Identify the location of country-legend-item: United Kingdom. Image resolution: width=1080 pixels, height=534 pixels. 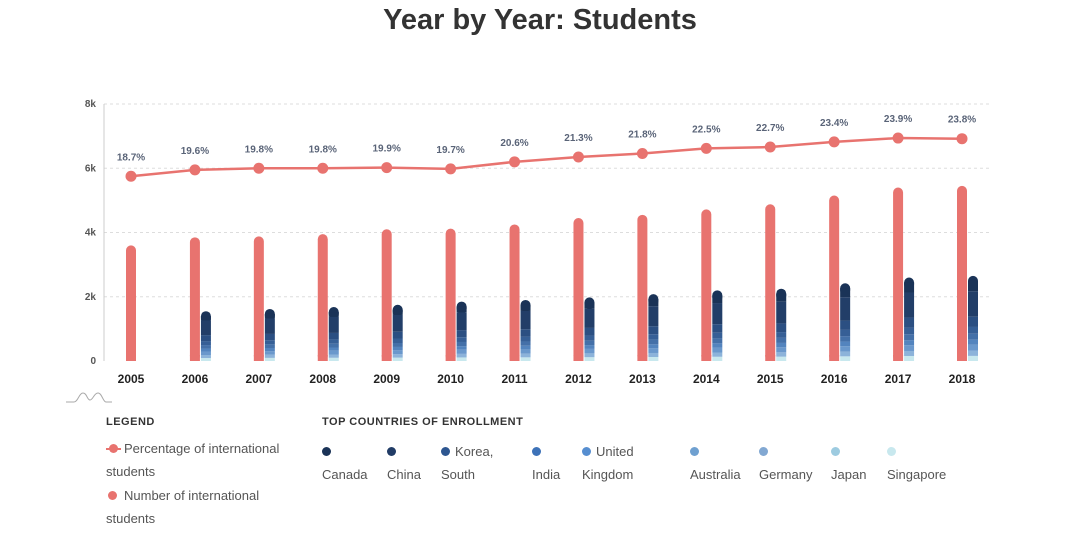
(608, 463).